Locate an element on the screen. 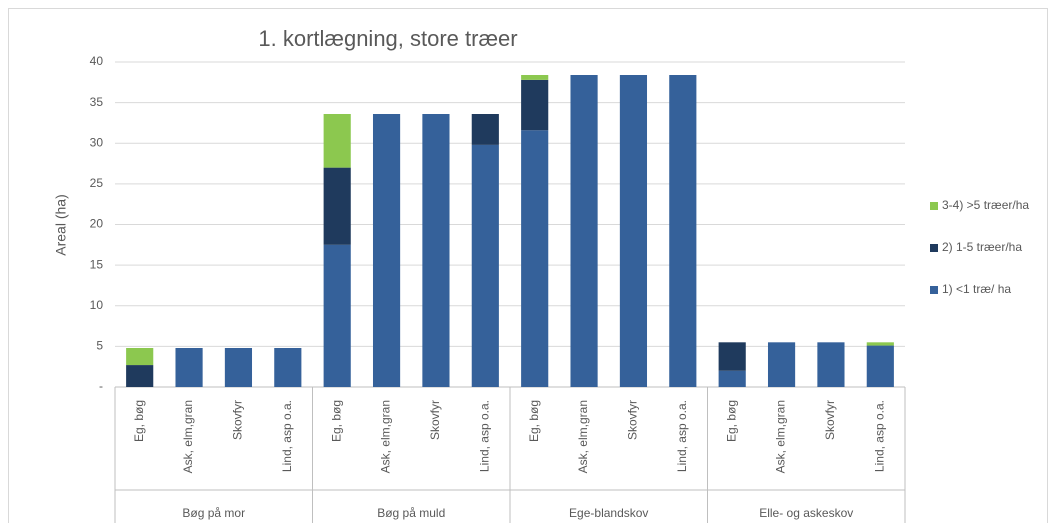 The width and height of the screenshot is (1056, 523). group-label: Bøg på muld is located at coordinates (411, 513).